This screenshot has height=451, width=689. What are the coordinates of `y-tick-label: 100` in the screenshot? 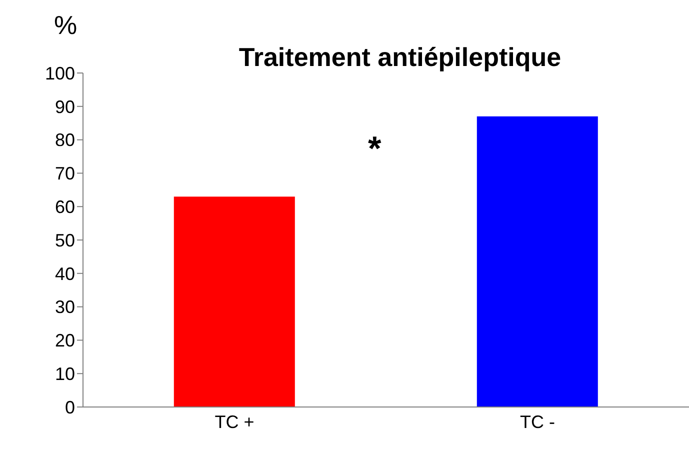 It's located at (59, 73).